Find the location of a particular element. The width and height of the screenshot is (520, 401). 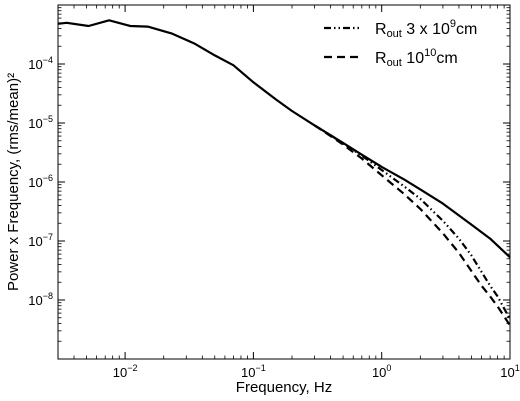

x-tick-label: 10⁻² is located at coordinates (125, 371).